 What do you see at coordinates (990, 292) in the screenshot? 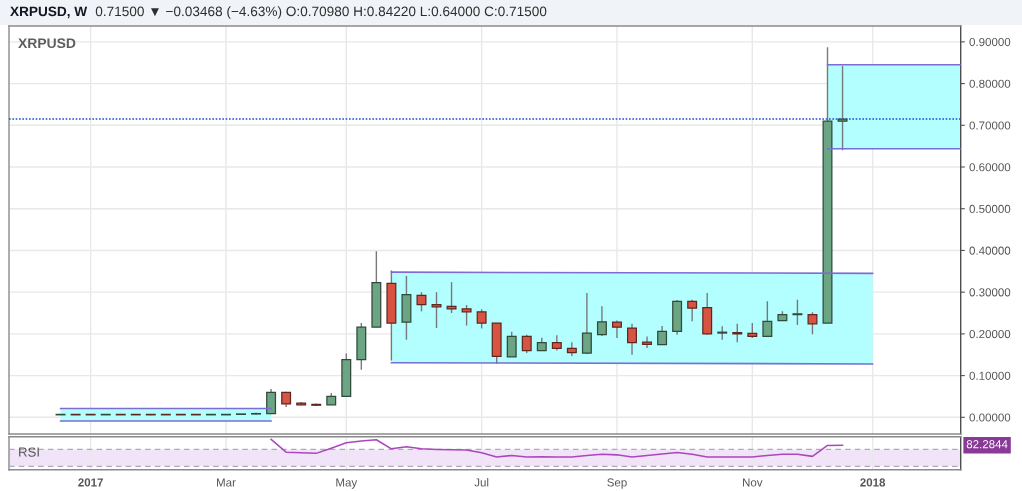
I see `y-tick-label: 0.30000` at bounding box center [990, 292].